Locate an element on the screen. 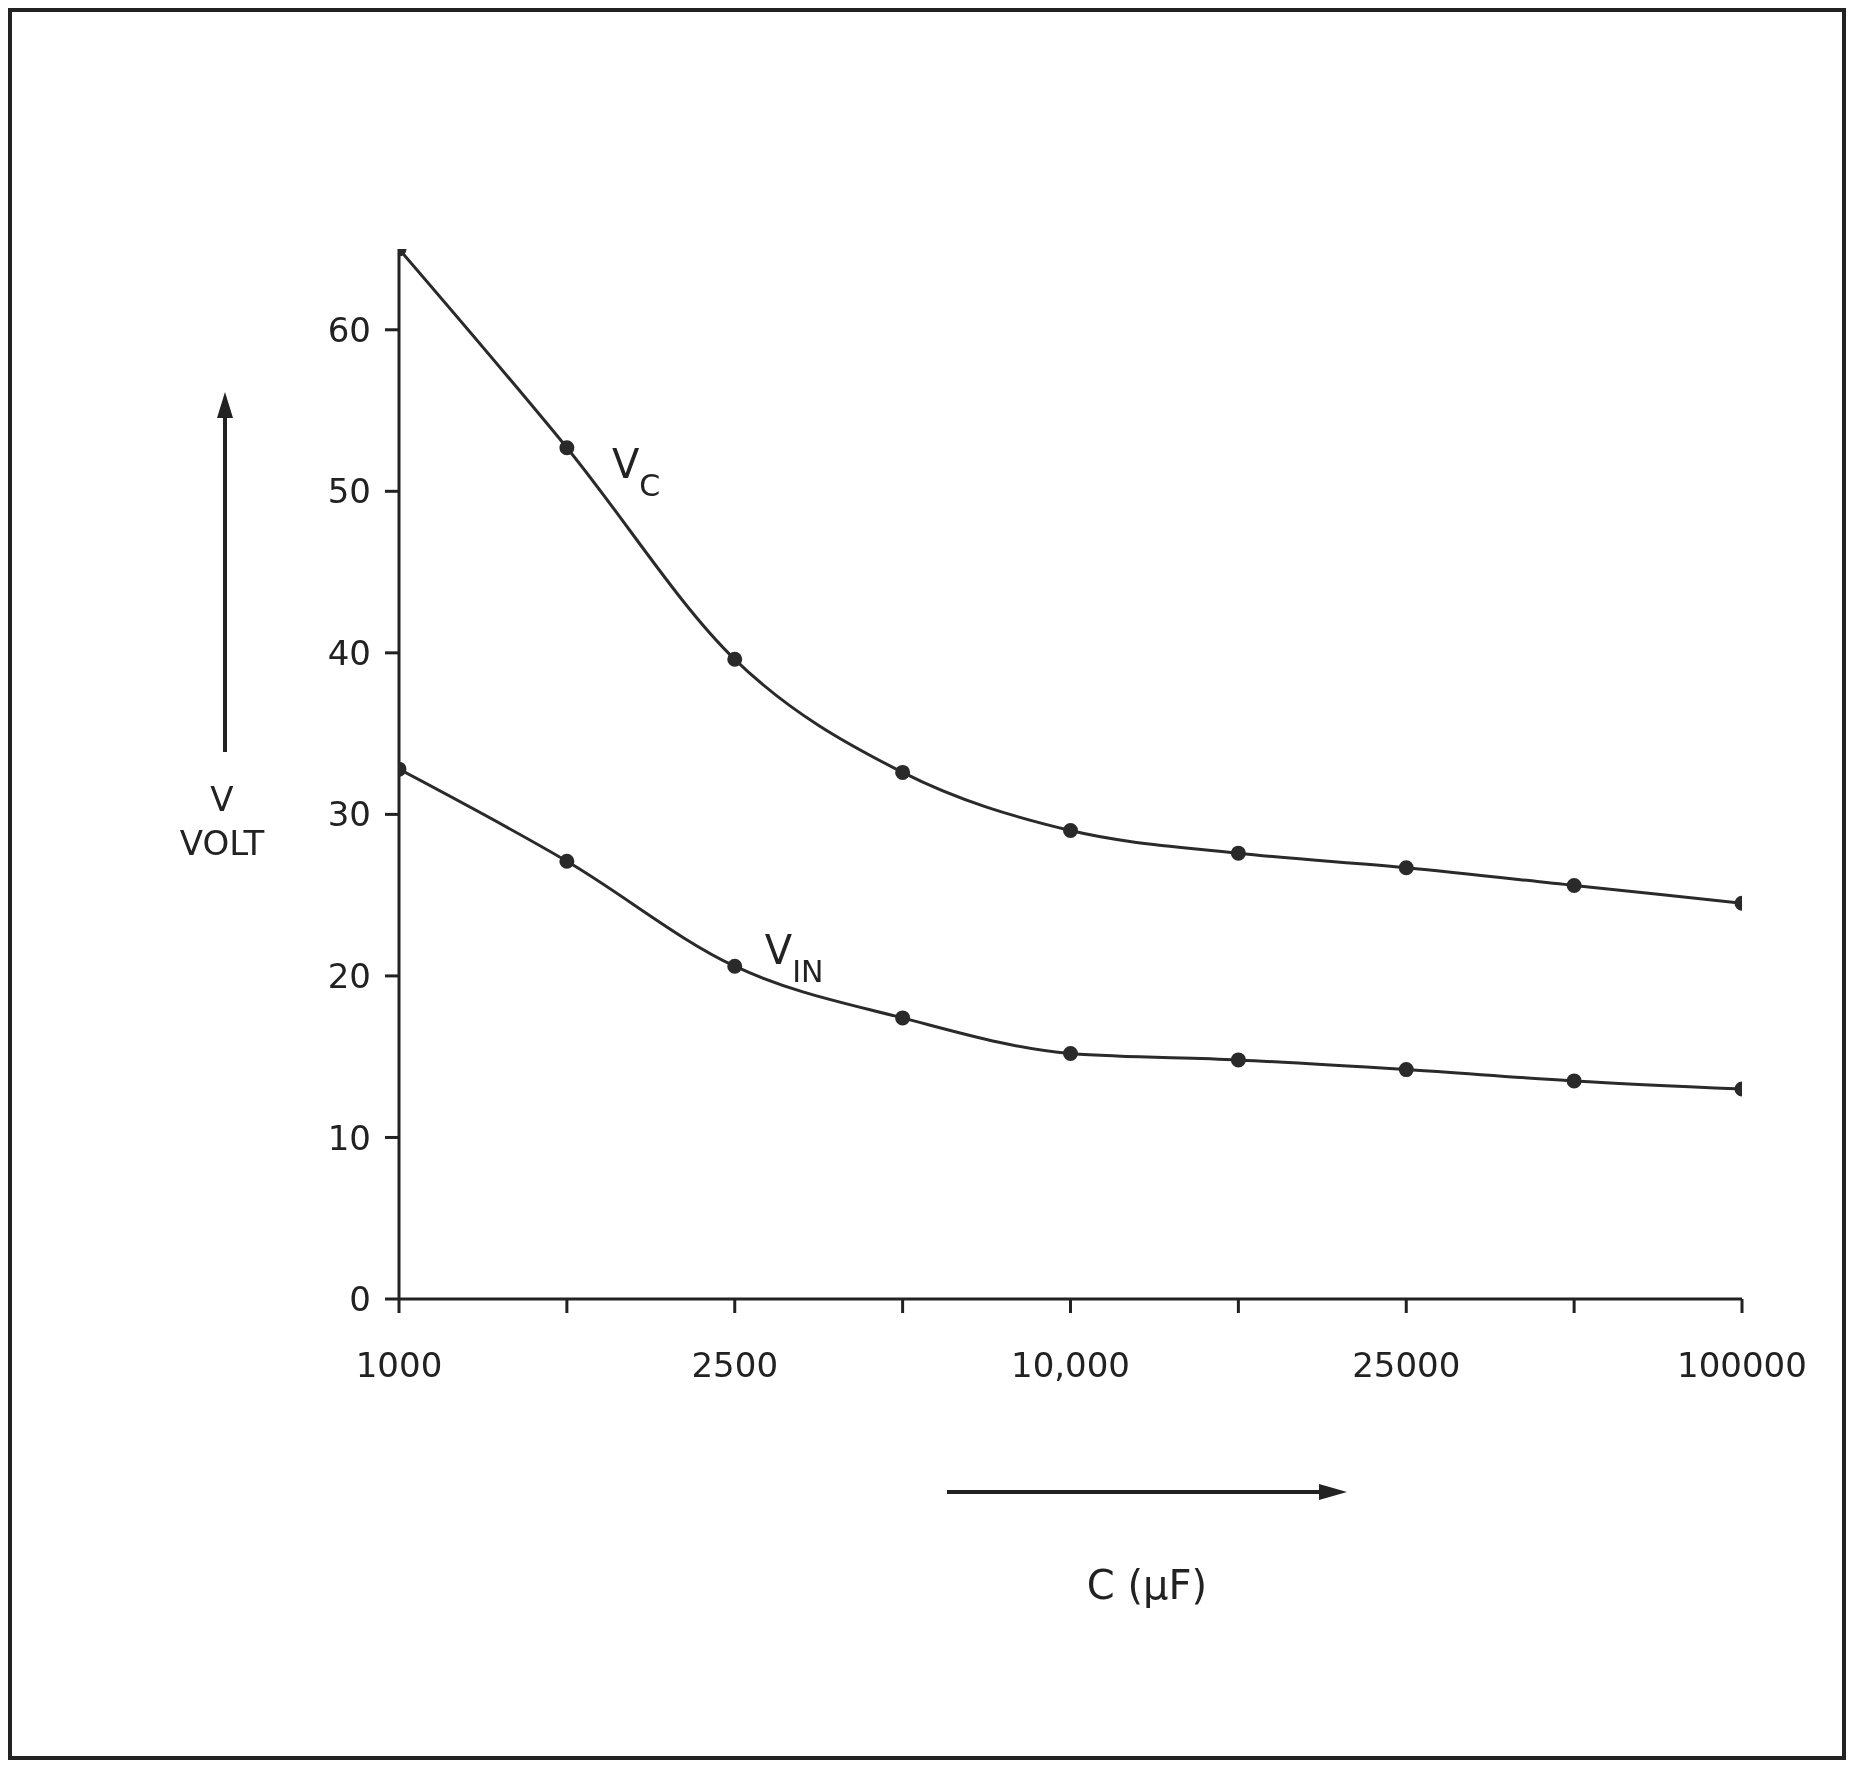 The image size is (1858, 1772). y-tick-label: 10 is located at coordinates (349, 1137).